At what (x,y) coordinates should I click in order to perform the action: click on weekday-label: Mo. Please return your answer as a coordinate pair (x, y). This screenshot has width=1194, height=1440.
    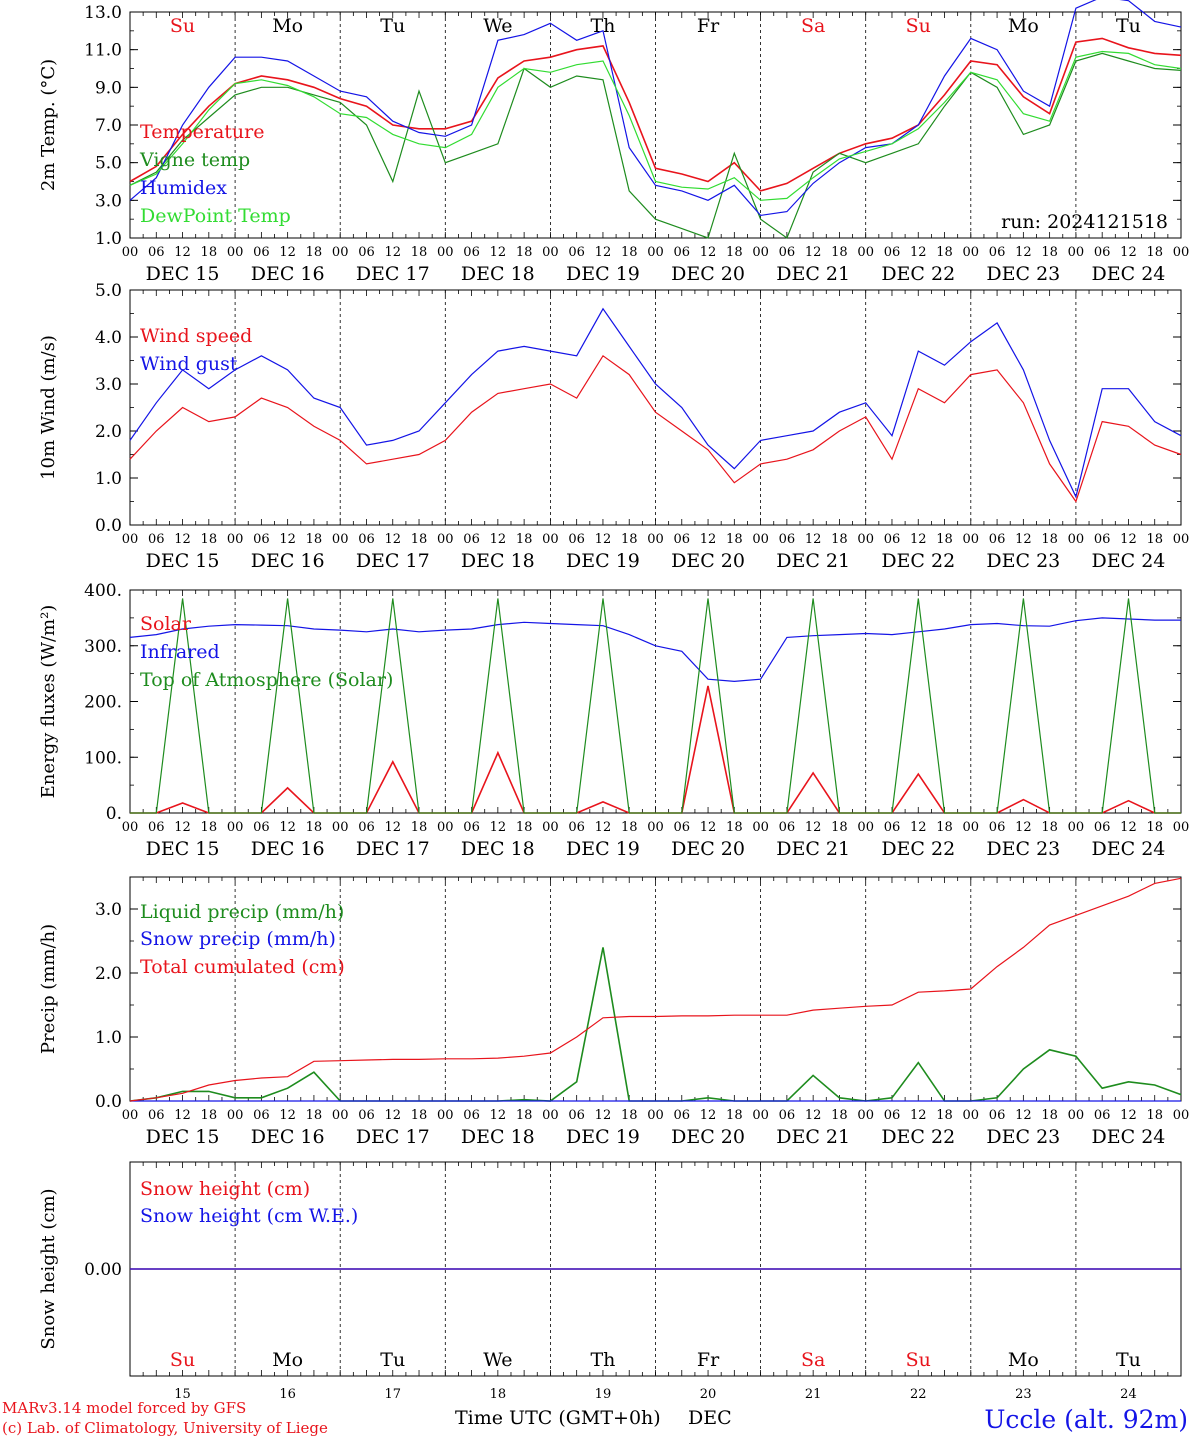
    Looking at the image, I should click on (287, 26).